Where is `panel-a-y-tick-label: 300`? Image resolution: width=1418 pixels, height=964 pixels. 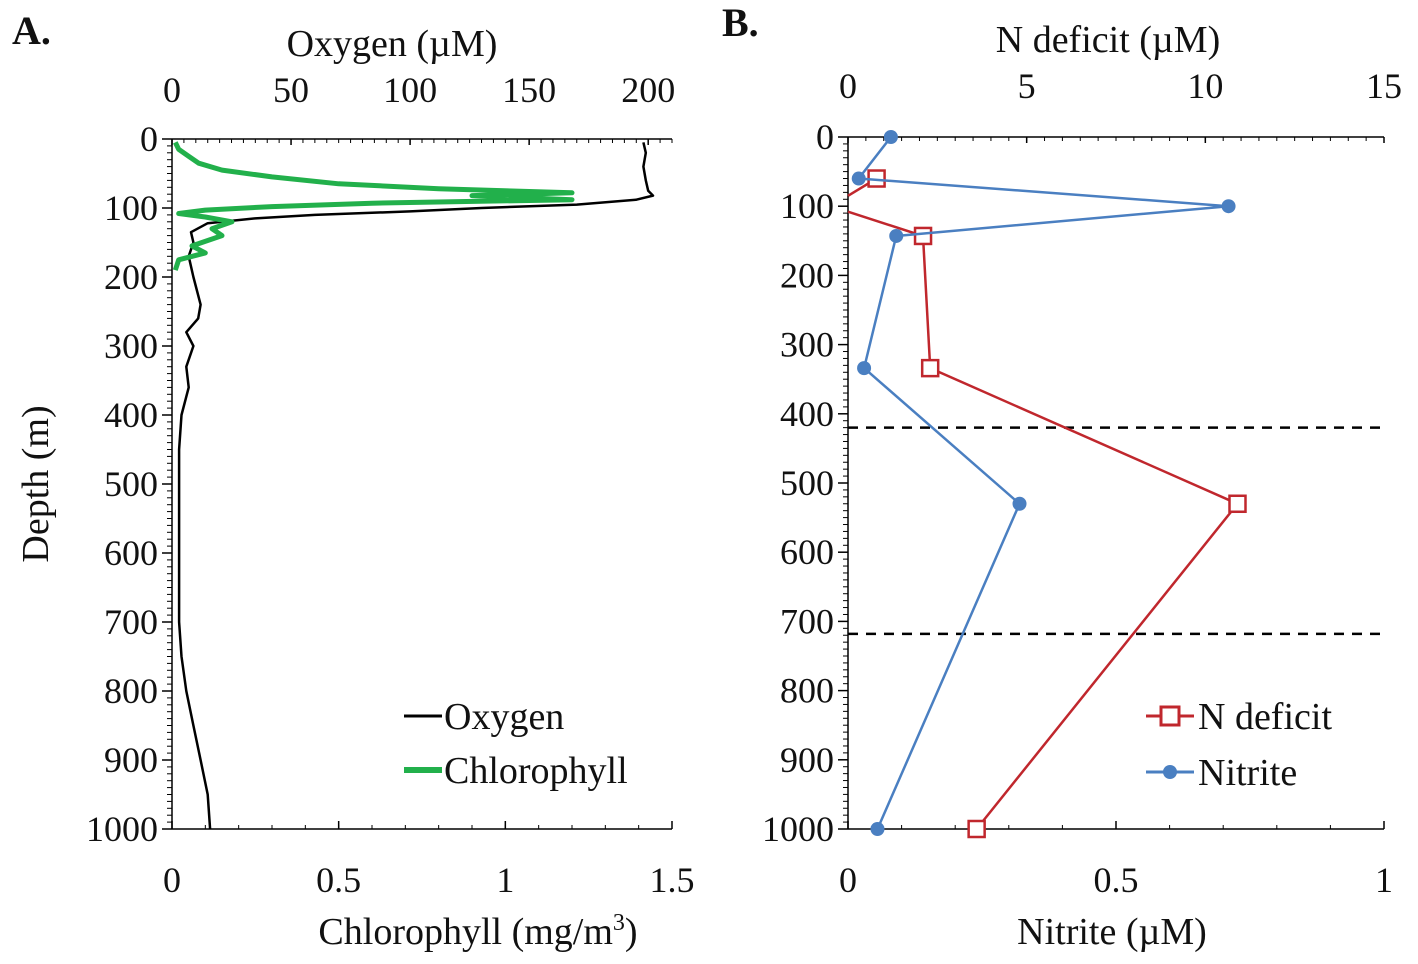 panel-a-y-tick-label: 300 is located at coordinates (131, 346).